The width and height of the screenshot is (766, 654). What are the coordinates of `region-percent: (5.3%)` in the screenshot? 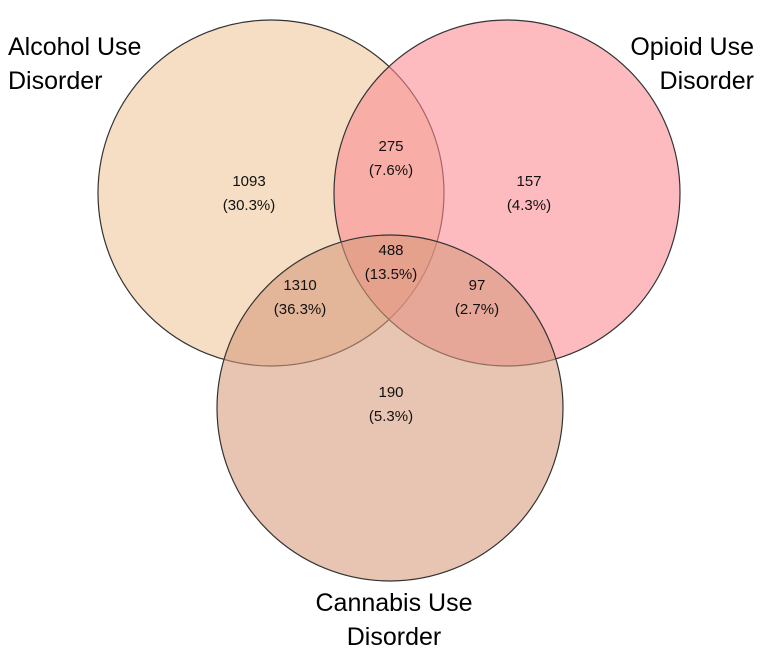 It's located at (391, 416).